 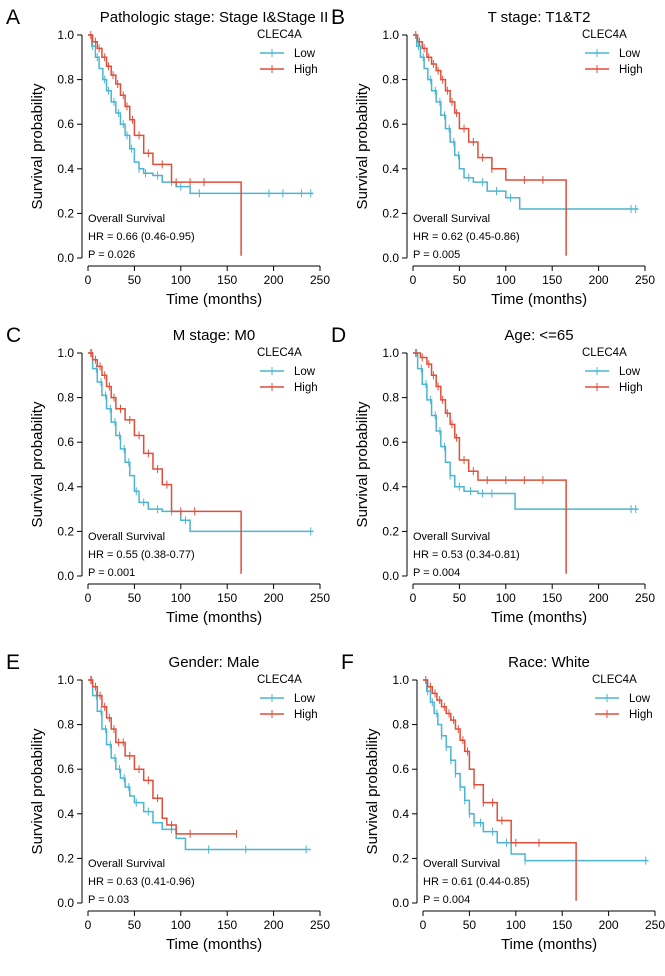 I want to click on hazard-ratio-text: HR = 0.66 (0.46-0.95), so click(x=141, y=237).